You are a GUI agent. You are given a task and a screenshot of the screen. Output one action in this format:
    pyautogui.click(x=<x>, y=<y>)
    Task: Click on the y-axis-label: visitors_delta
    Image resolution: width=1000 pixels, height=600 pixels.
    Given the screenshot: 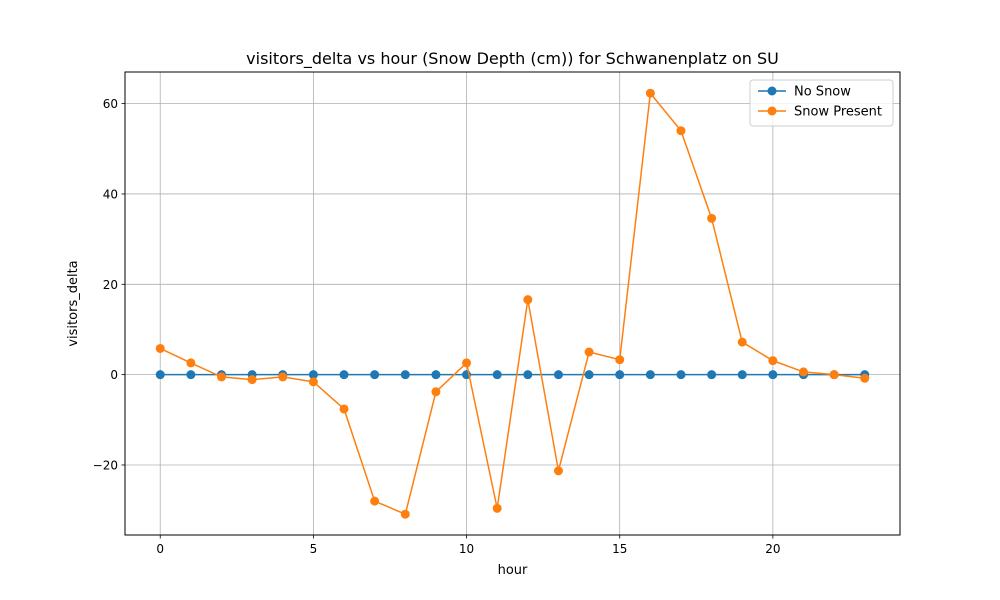 What is the action you would take?
    pyautogui.click(x=73, y=303)
    